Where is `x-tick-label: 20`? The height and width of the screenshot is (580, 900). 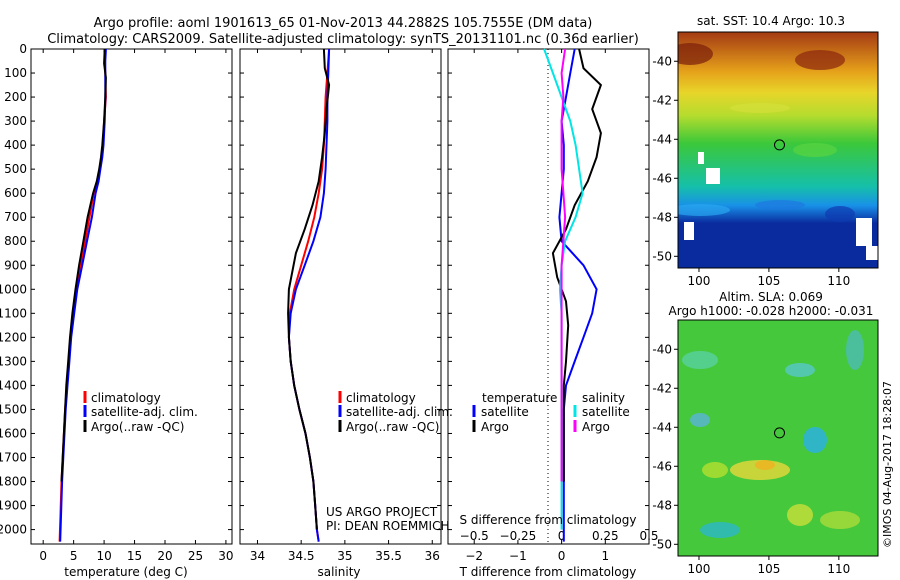 x-tick-label: 20 is located at coordinates (164, 556).